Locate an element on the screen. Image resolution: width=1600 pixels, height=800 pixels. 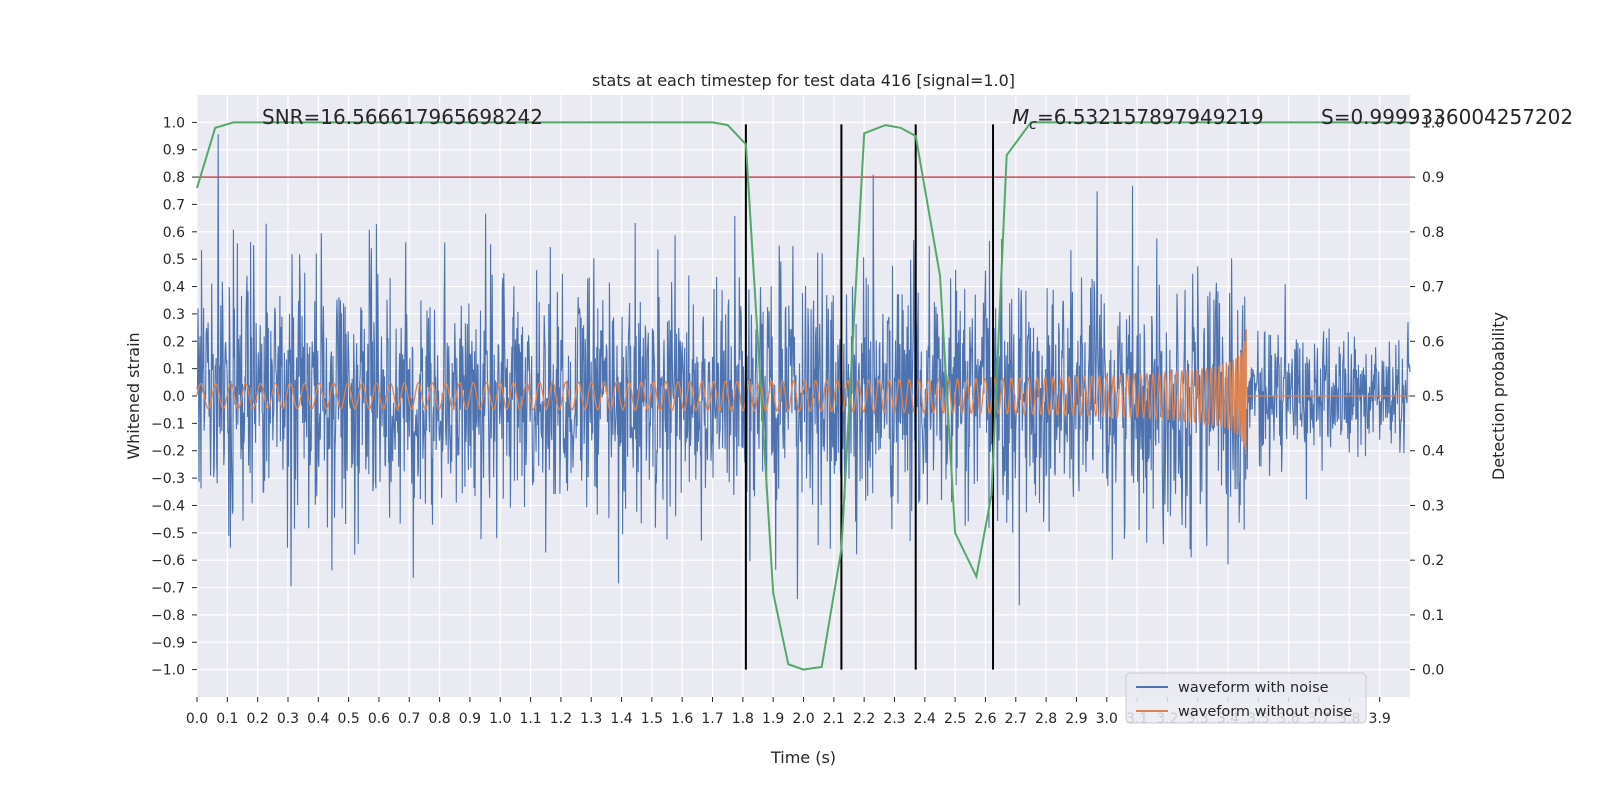
snr-annotation: SNR=16.566617965698242 is located at coordinates (402, 117).